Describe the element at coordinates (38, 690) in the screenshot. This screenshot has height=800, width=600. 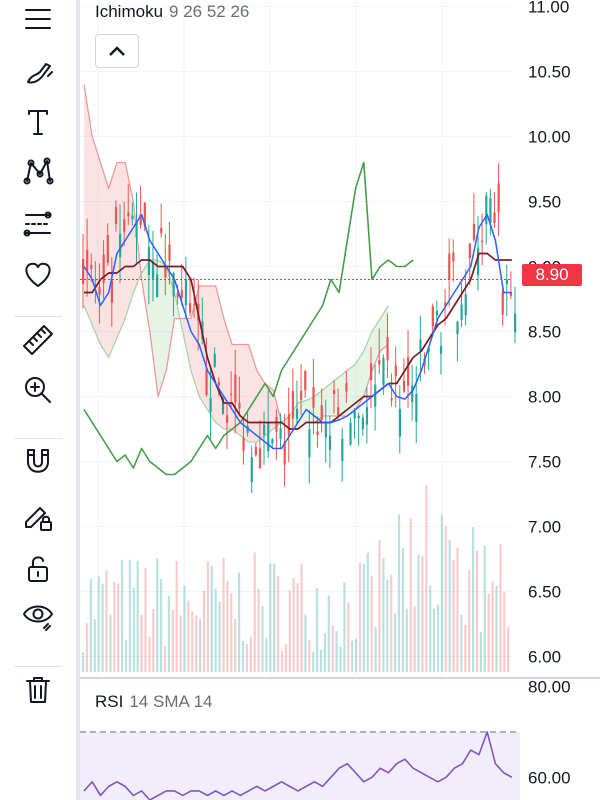
I see `trash-tool` at that location.